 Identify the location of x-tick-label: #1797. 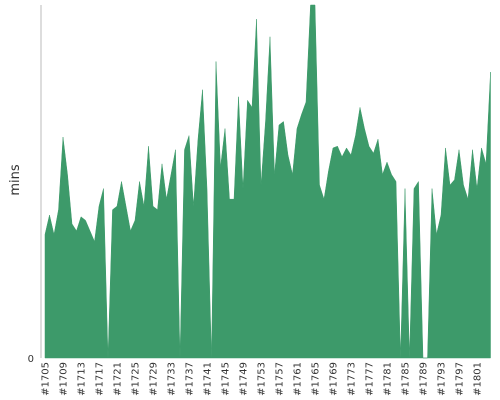
(460, 379).